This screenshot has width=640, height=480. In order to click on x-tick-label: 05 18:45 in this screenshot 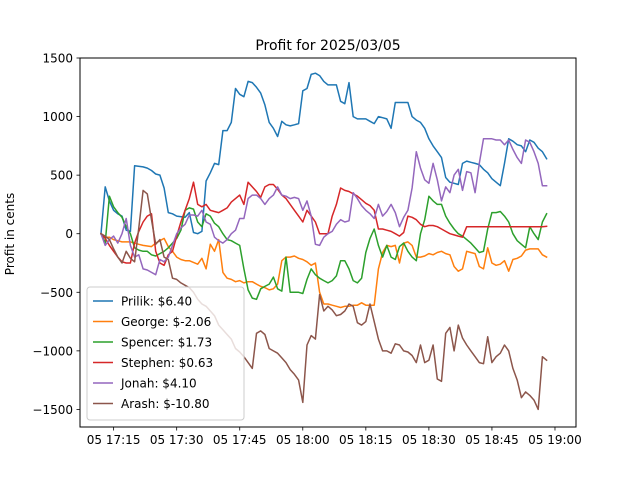, I will do `click(492, 440)`.